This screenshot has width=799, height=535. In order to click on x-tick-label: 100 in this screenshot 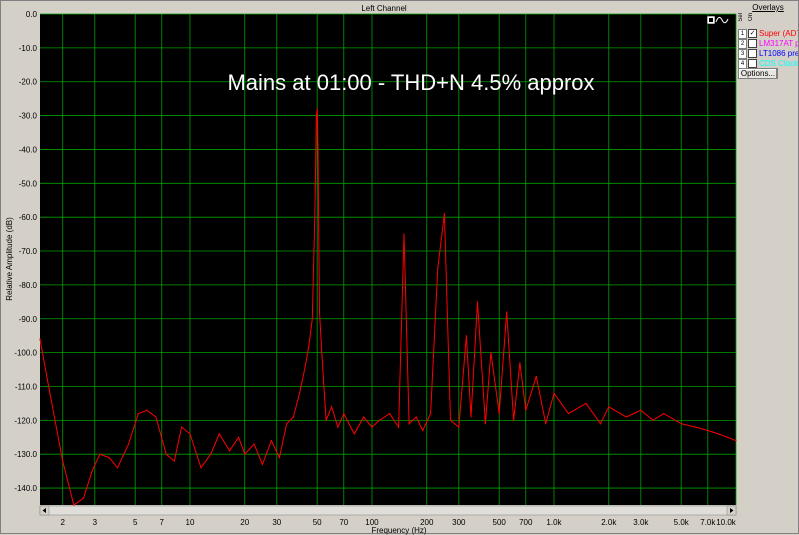, I will do `click(372, 522)`.